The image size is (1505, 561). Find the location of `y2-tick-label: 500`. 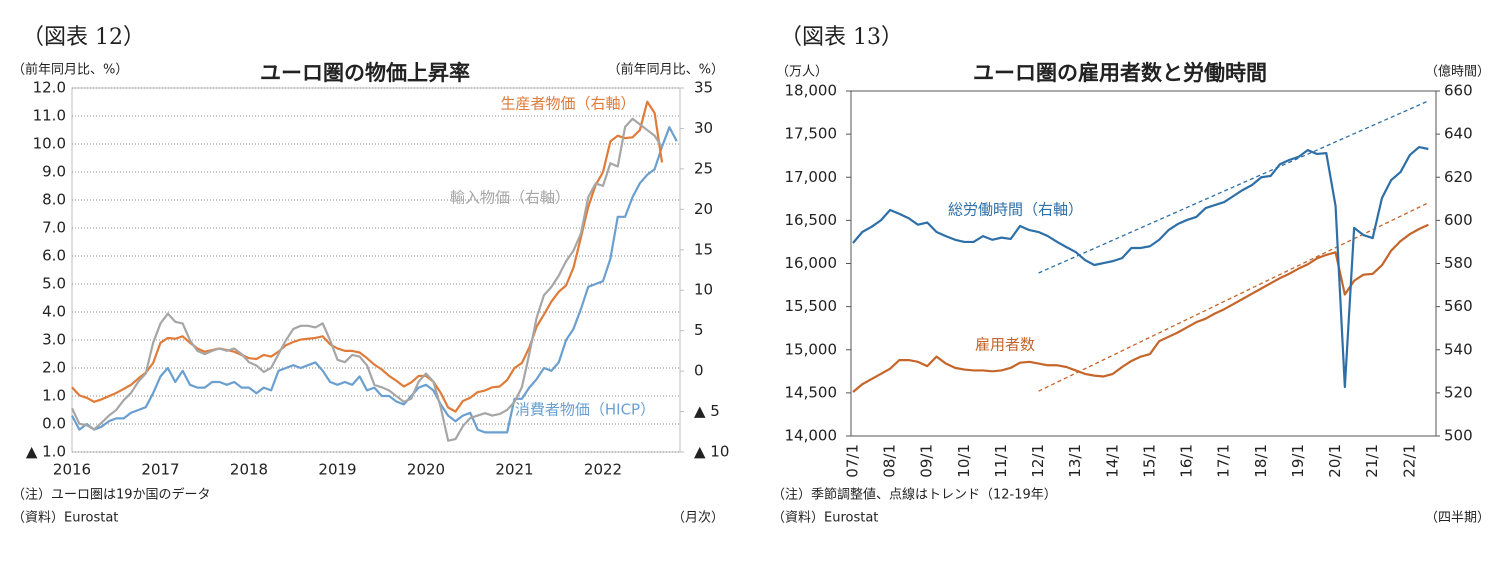

y2-tick-label: 500 is located at coordinates (1458, 436).